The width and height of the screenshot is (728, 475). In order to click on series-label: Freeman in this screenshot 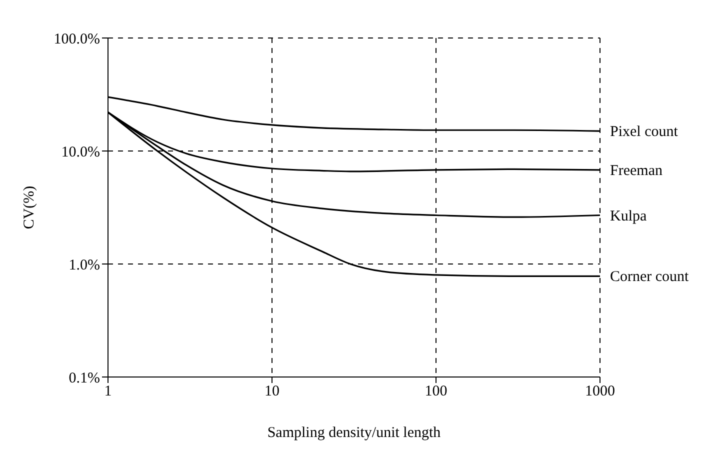, I will do `click(636, 170)`.